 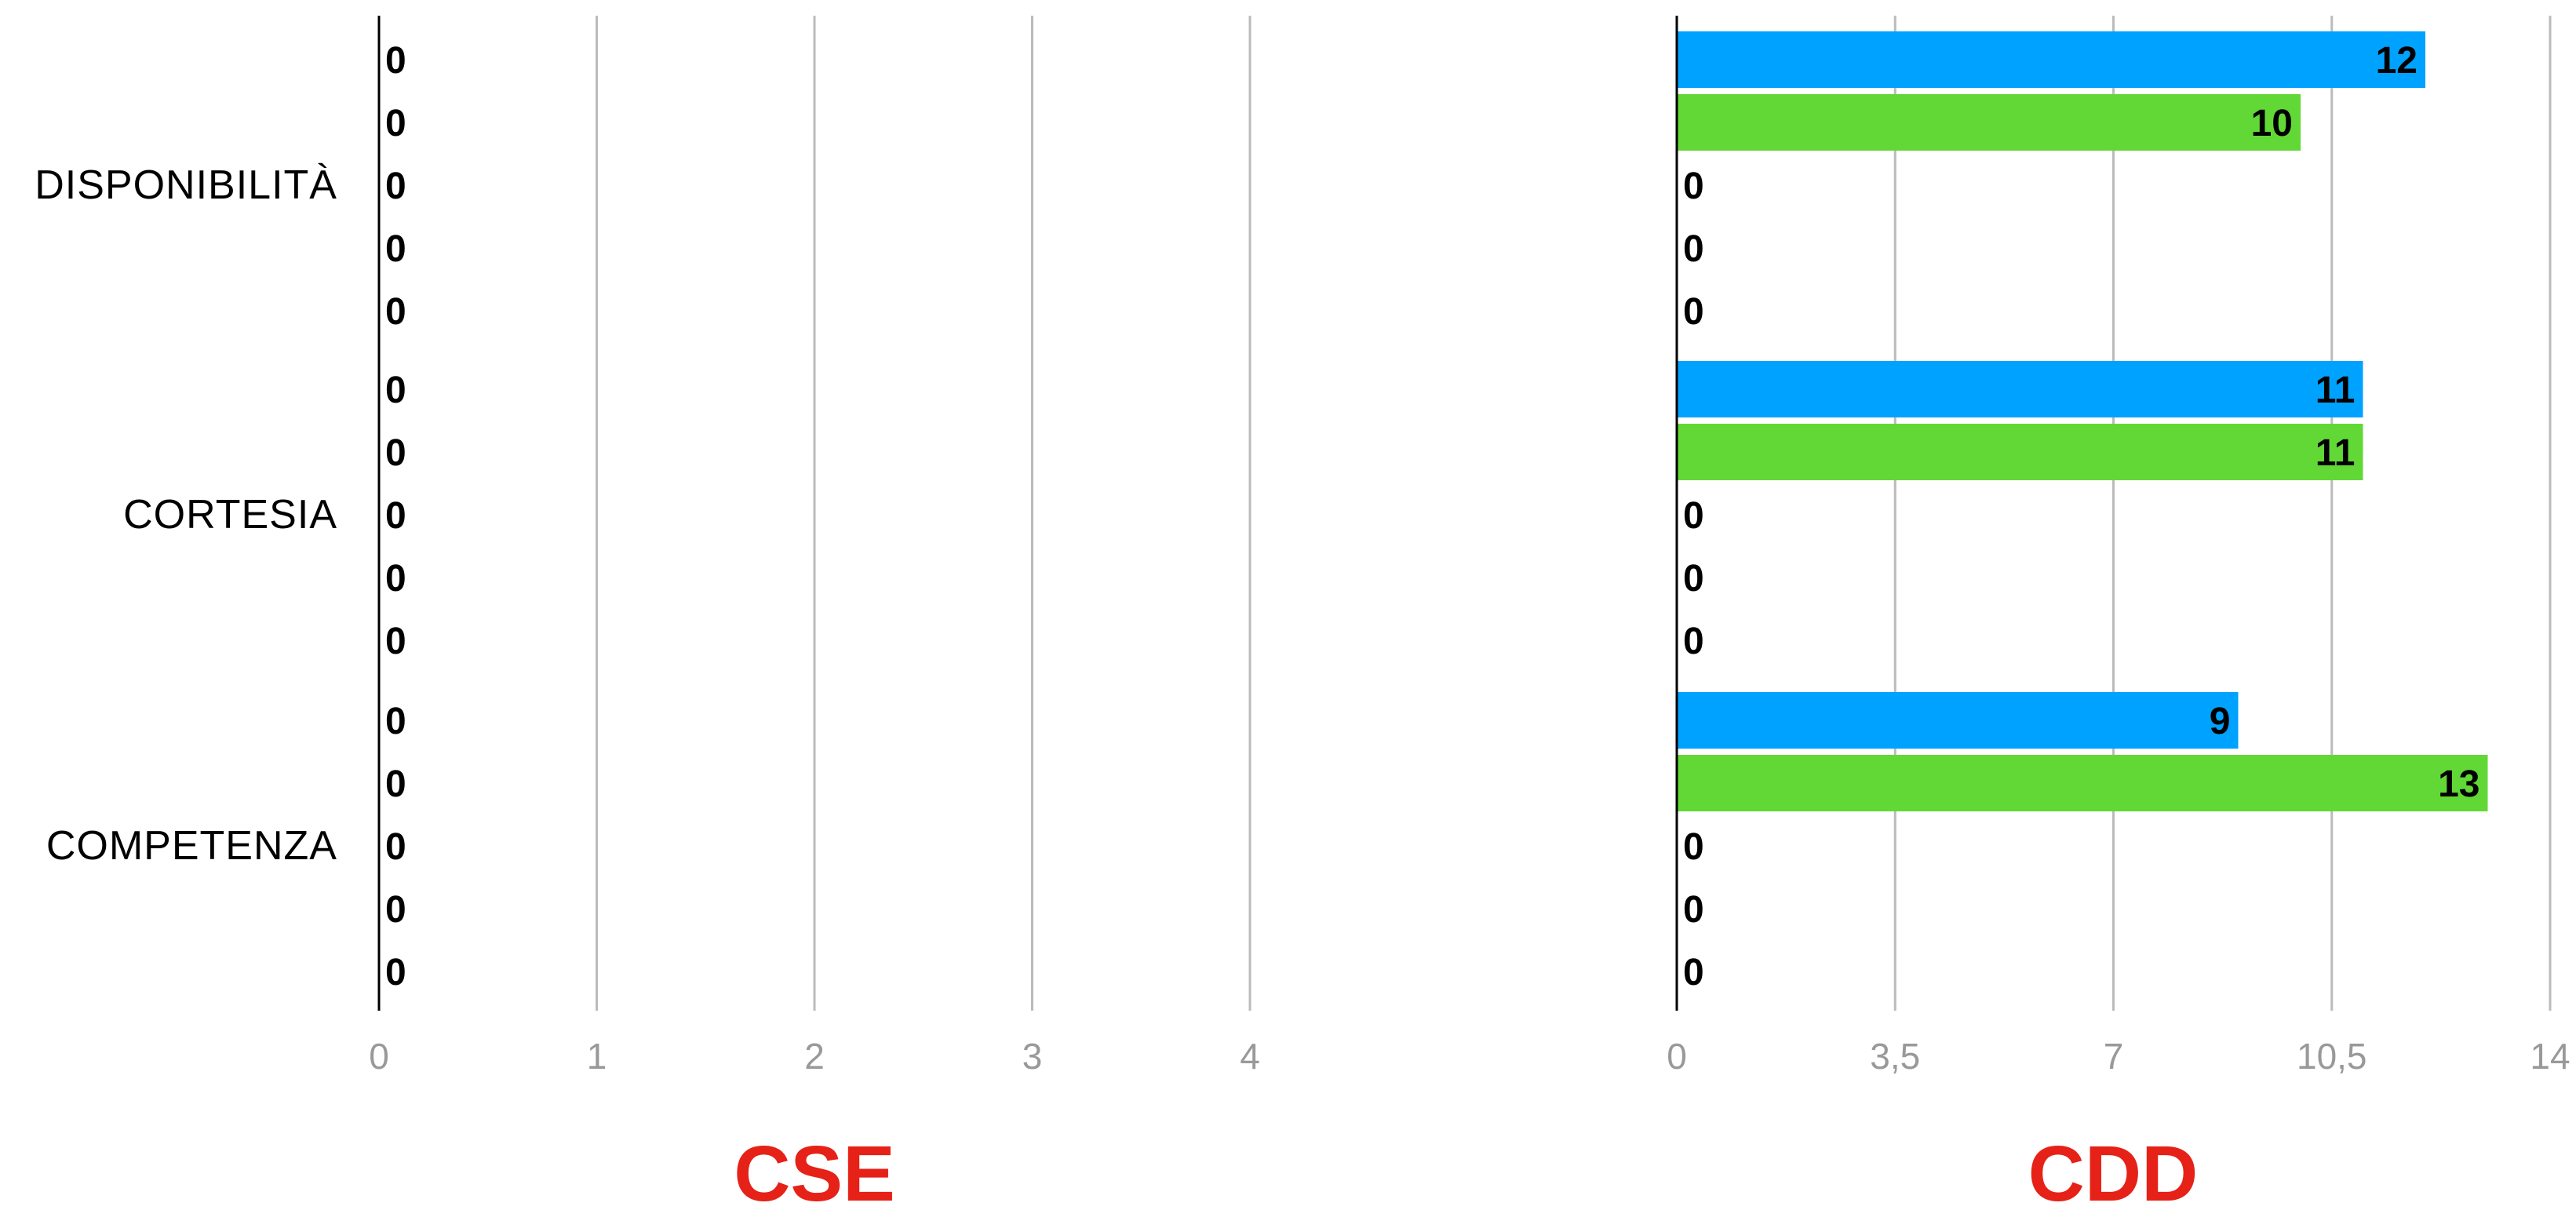 I want to click on chart-title: CSE, so click(x=814, y=1168).